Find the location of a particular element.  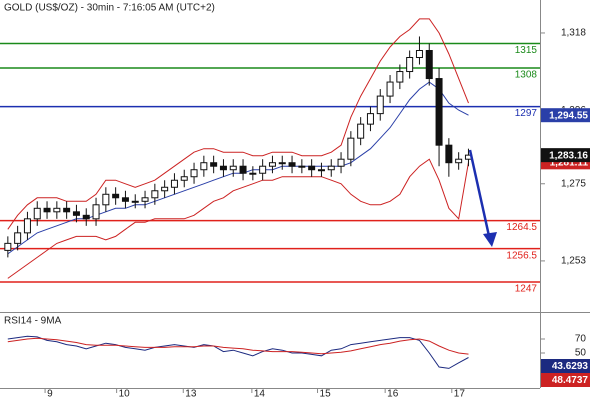

level-label: 1256.5 is located at coordinates (521, 255).